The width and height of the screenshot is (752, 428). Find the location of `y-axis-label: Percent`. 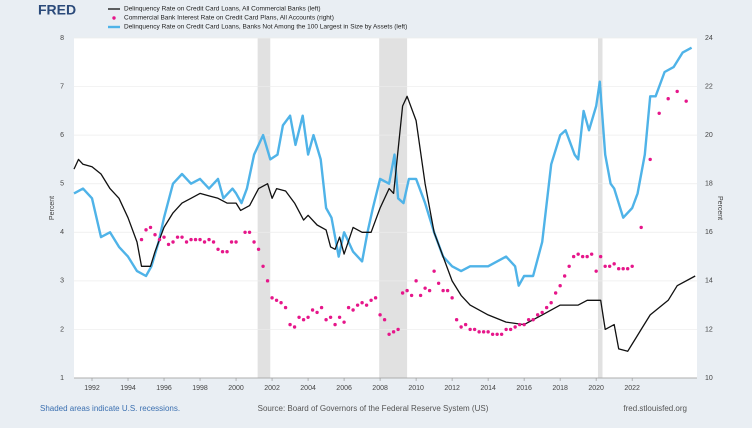

y-axis-label: Percent is located at coordinates (52, 208).